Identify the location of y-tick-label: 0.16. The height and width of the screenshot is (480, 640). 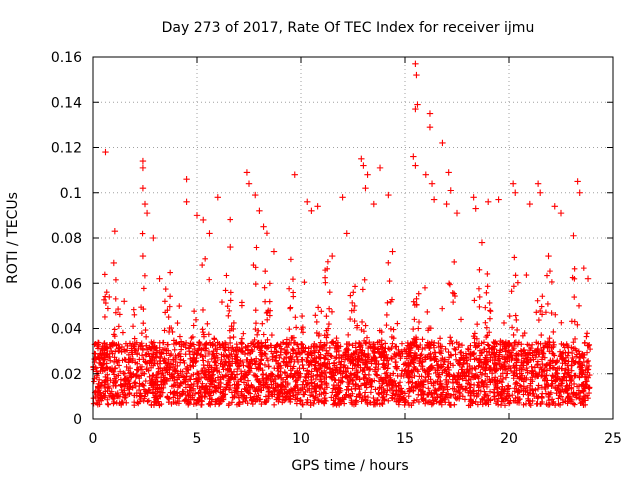
(66, 58).